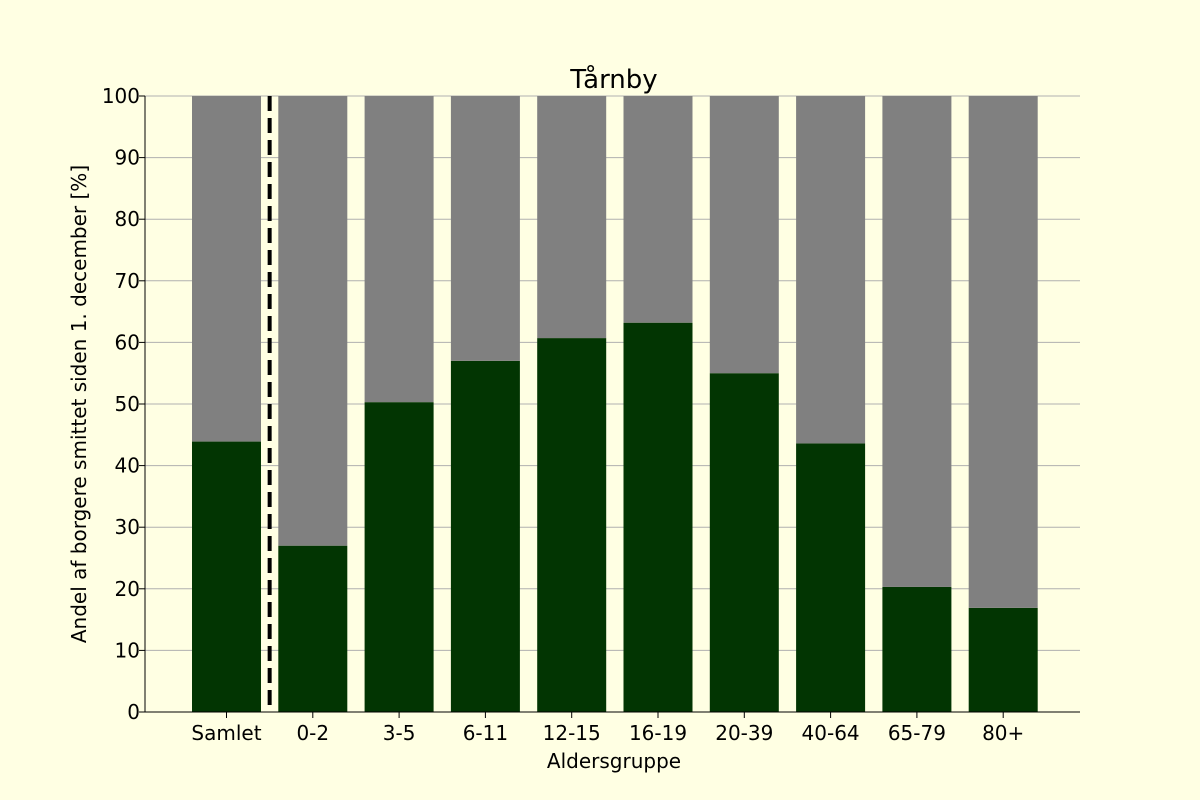 The height and width of the screenshot is (800, 1200). What do you see at coordinates (133, 712) in the screenshot?
I see `y-tick-label-0: 0` at bounding box center [133, 712].